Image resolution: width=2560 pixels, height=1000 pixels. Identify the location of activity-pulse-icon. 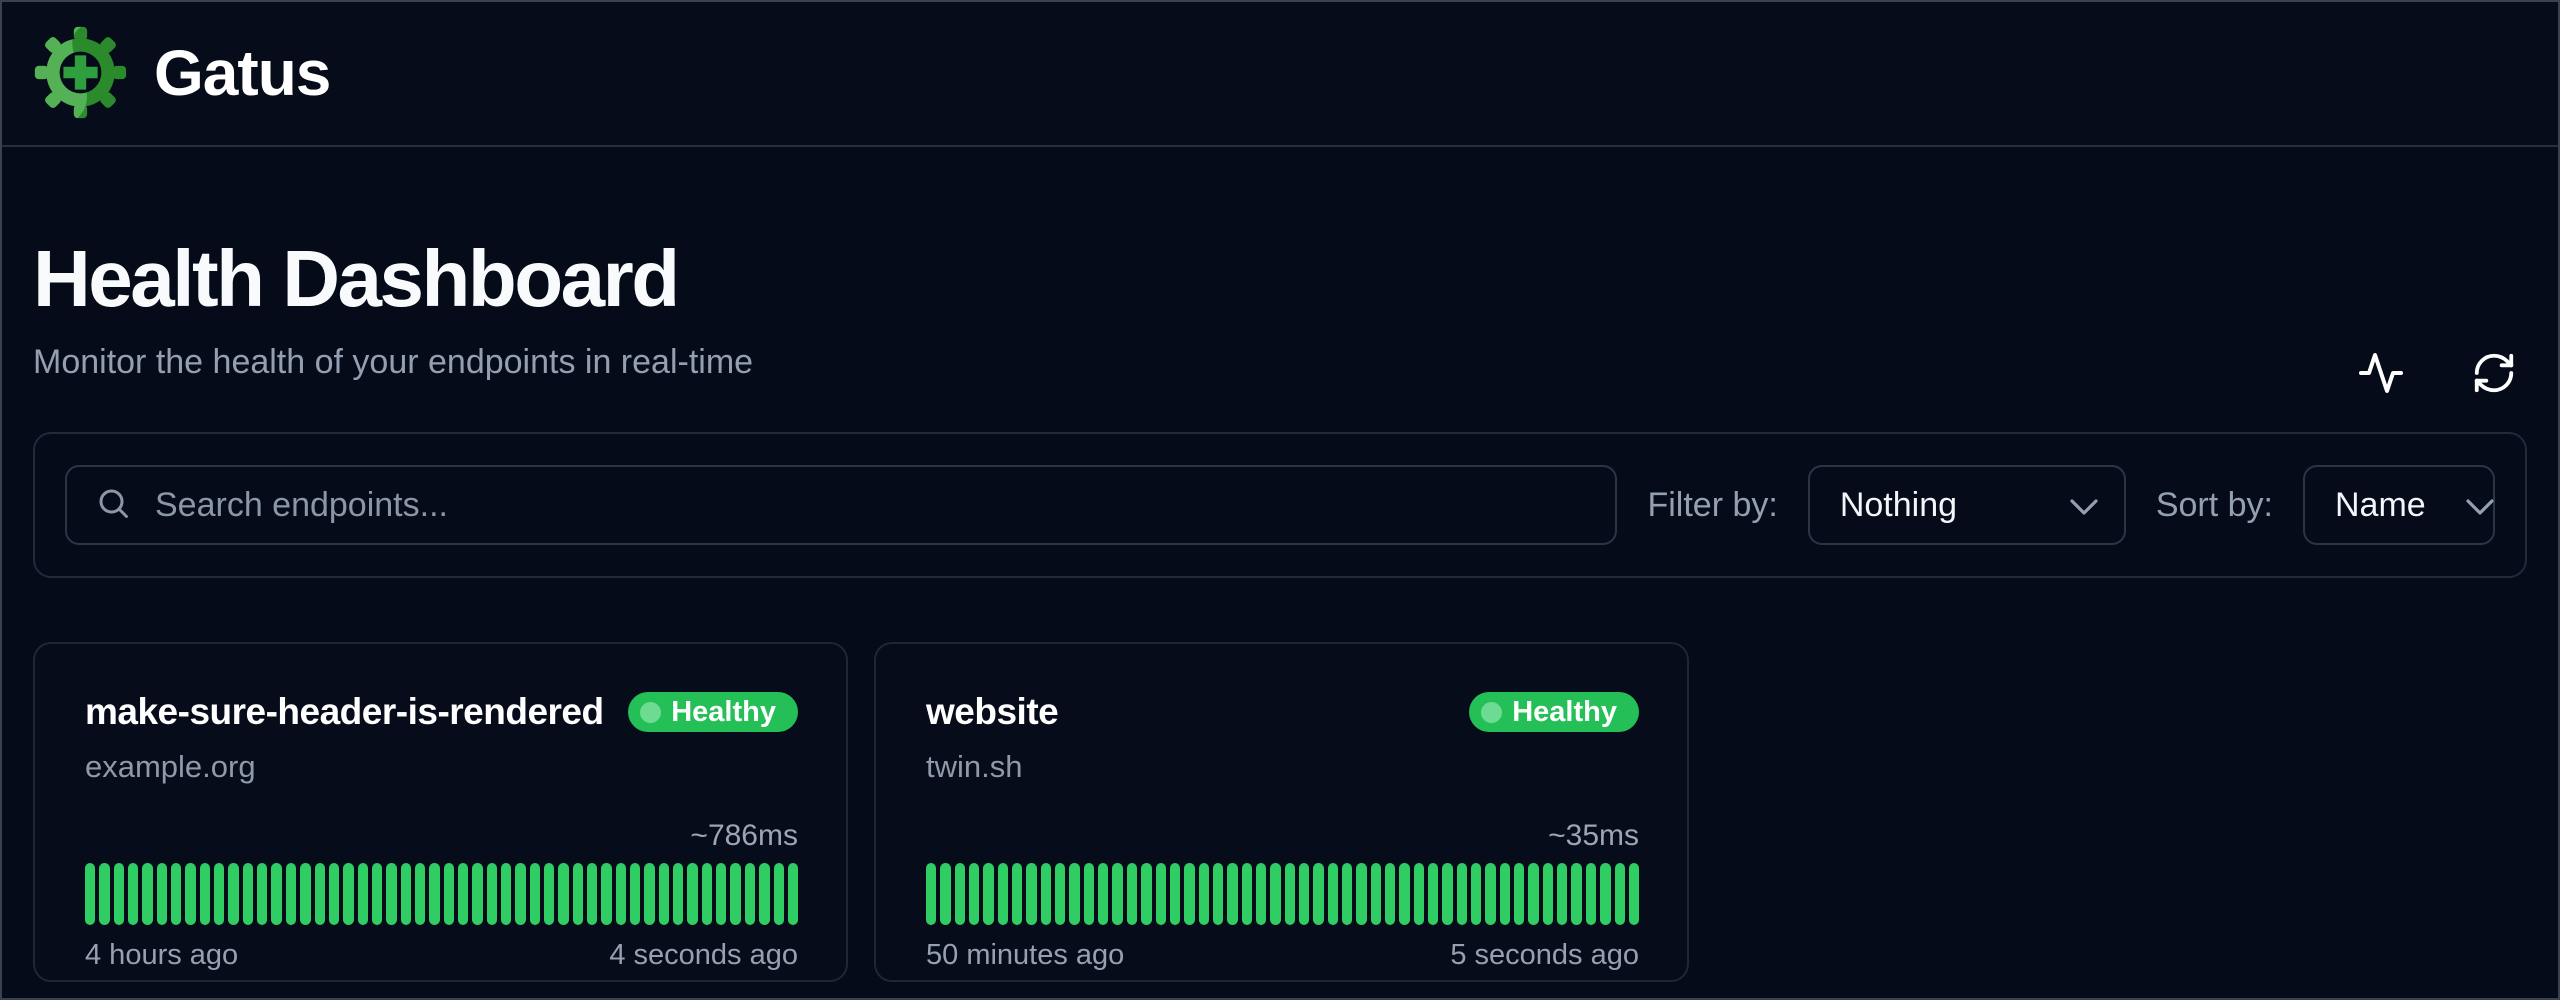
(2381, 373).